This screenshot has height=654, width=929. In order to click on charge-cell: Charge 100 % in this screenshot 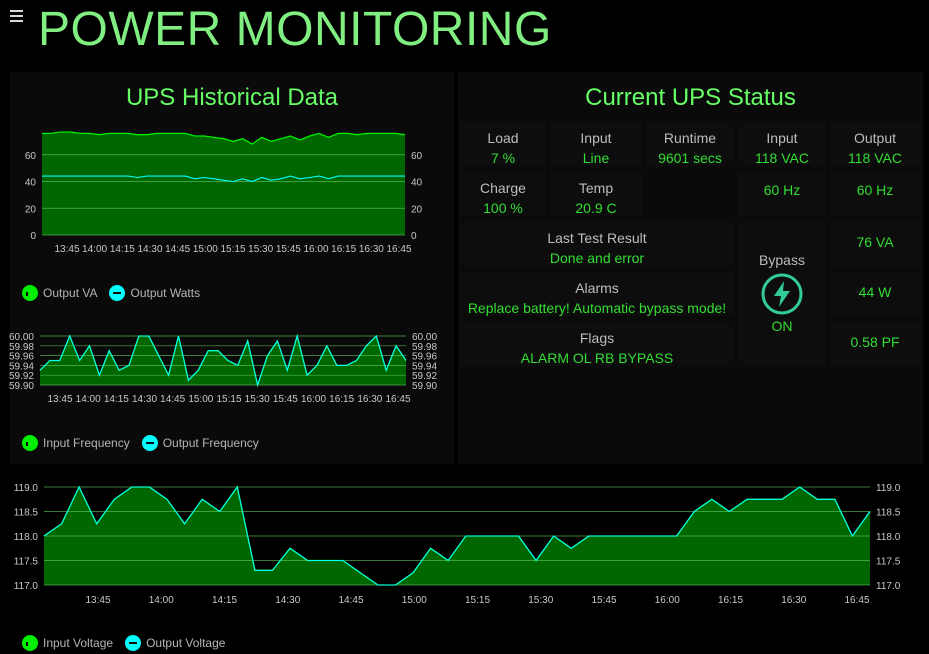, I will do `click(503, 194)`.